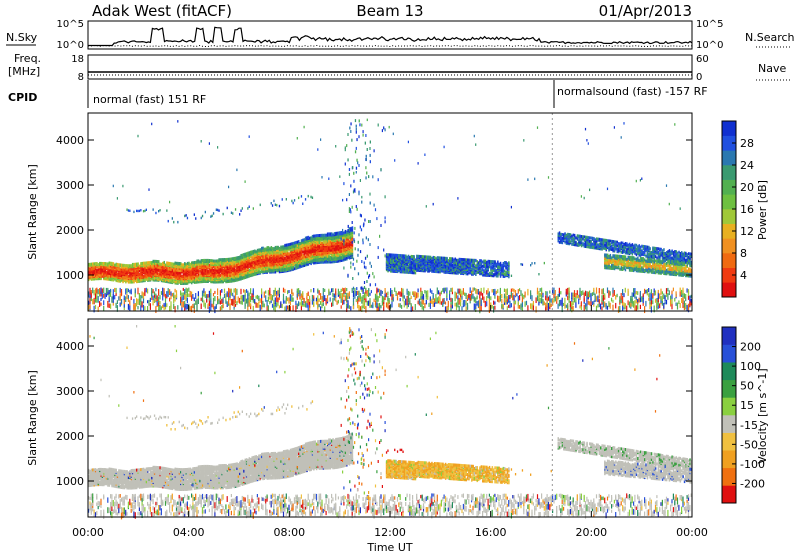 Image resolution: width=800 pixels, height=554 pixels. I want to click on nsky-strip: N.Sky 10^5 10^0 10^5 10^0 N.Search, so click(400, 35).